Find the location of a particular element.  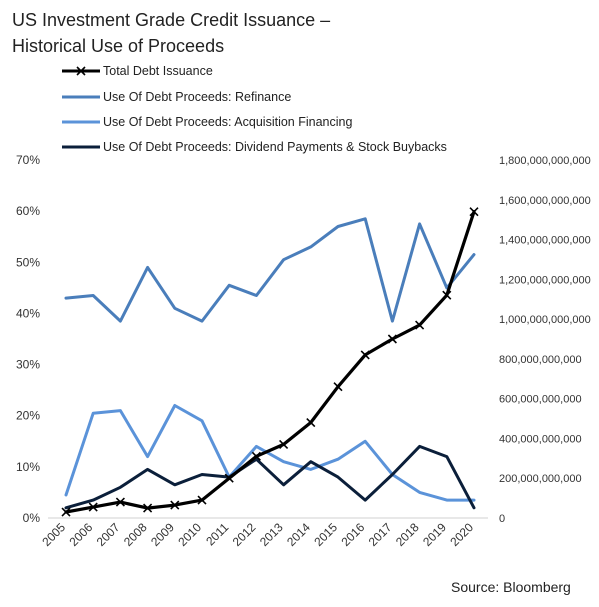

legend-label: Use Of Debt Proceeds: Refinance is located at coordinates (197, 97).